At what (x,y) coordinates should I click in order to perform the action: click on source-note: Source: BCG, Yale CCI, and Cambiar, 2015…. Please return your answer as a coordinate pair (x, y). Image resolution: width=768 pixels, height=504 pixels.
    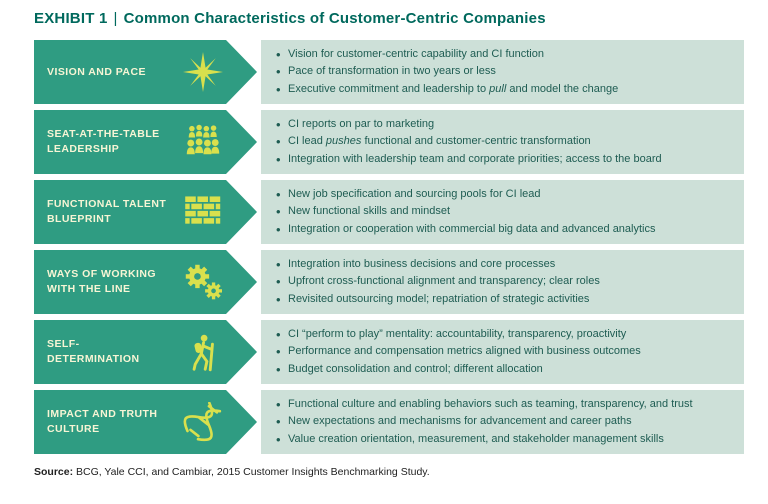
    Looking at the image, I should click on (389, 472).